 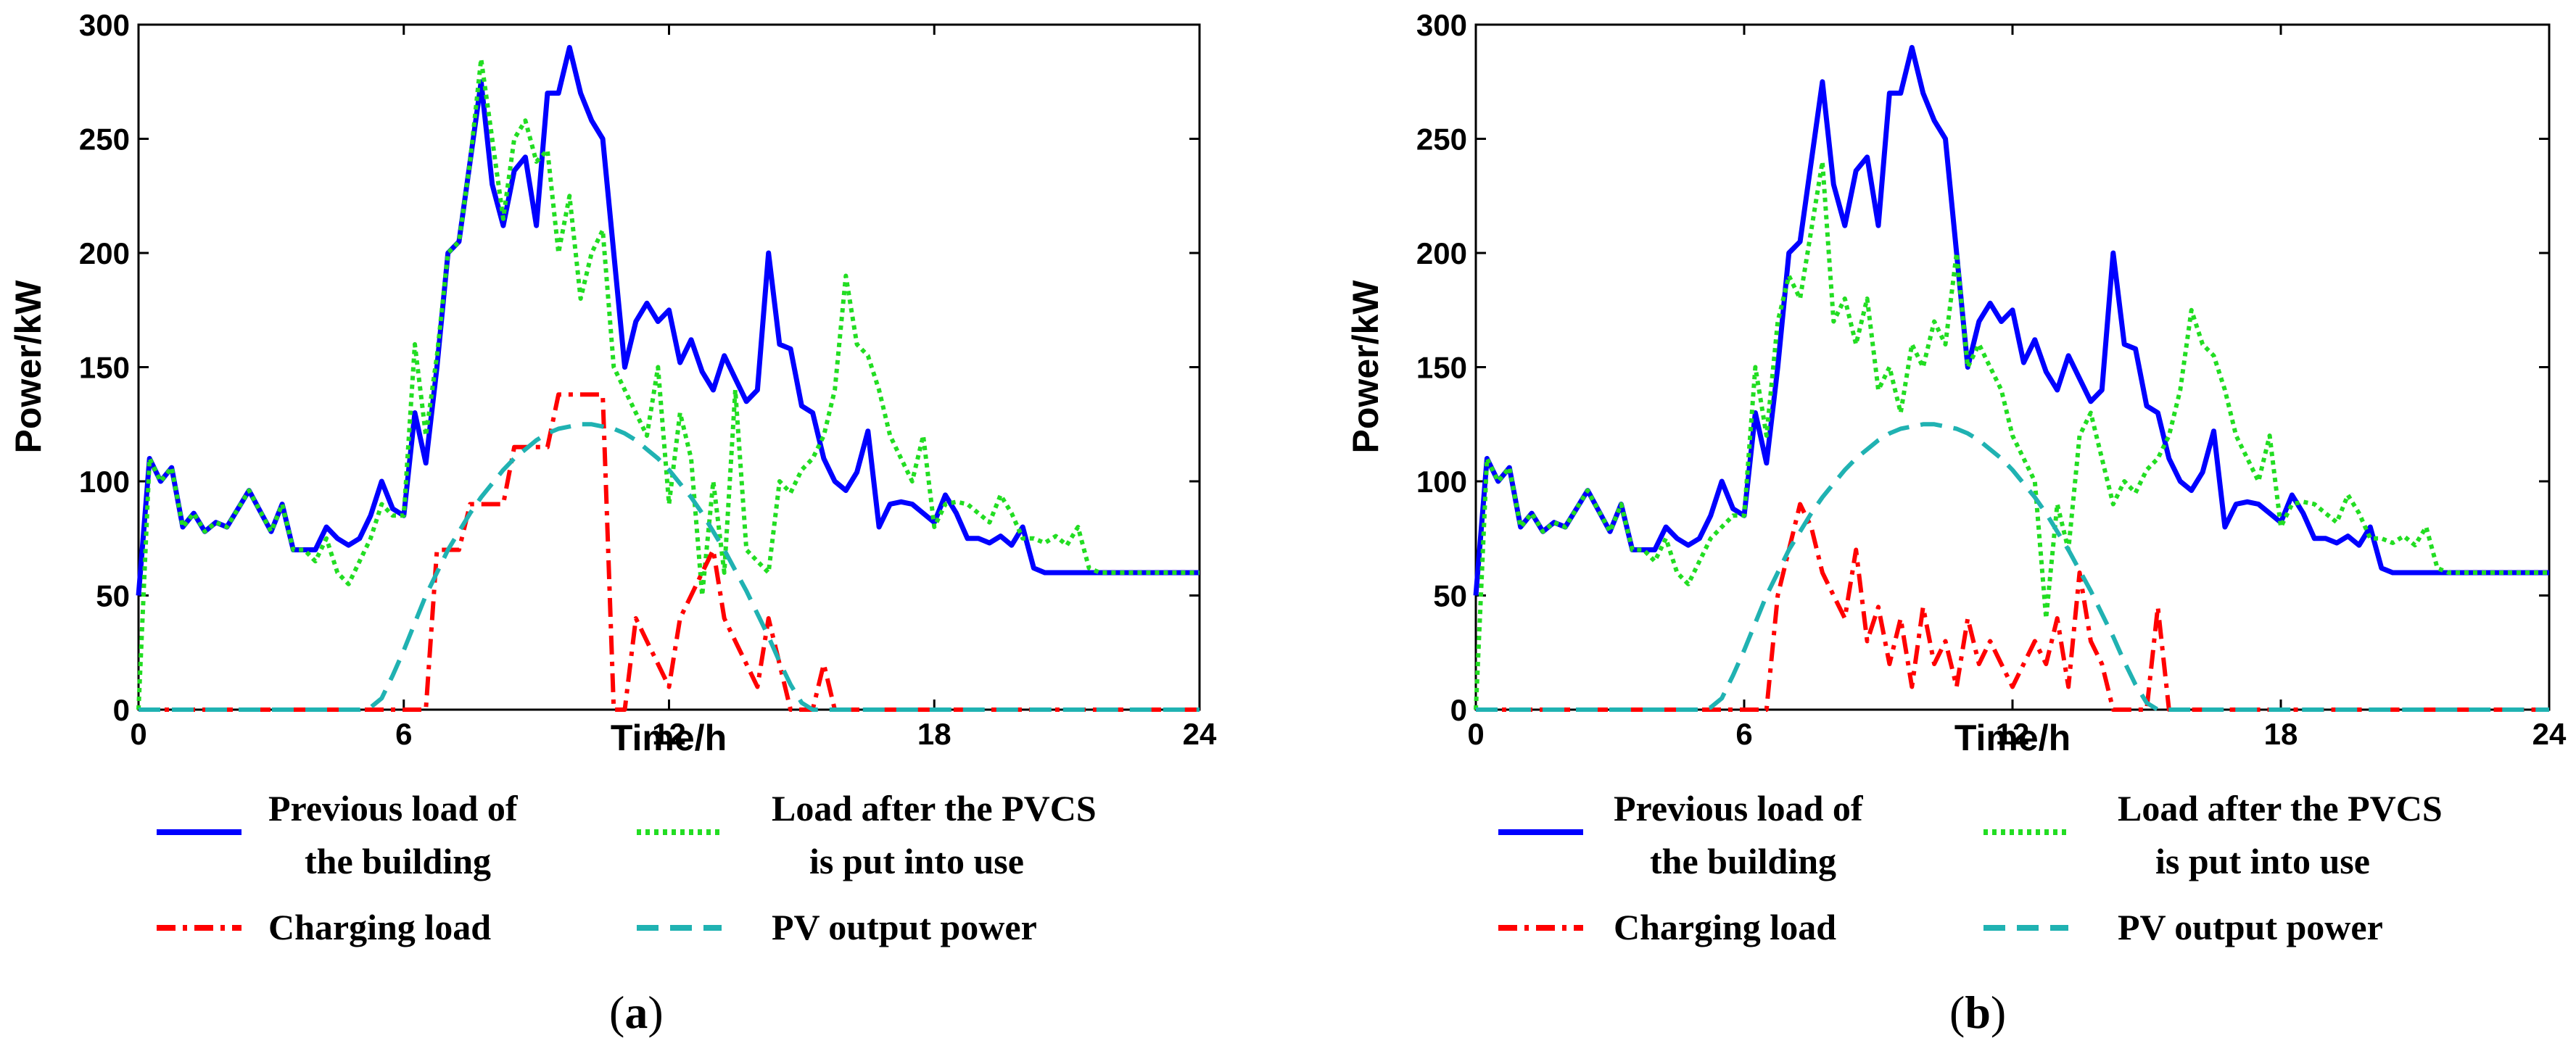 I want to click on panel-a-xtick-label-1: 6, so click(x=403, y=734).